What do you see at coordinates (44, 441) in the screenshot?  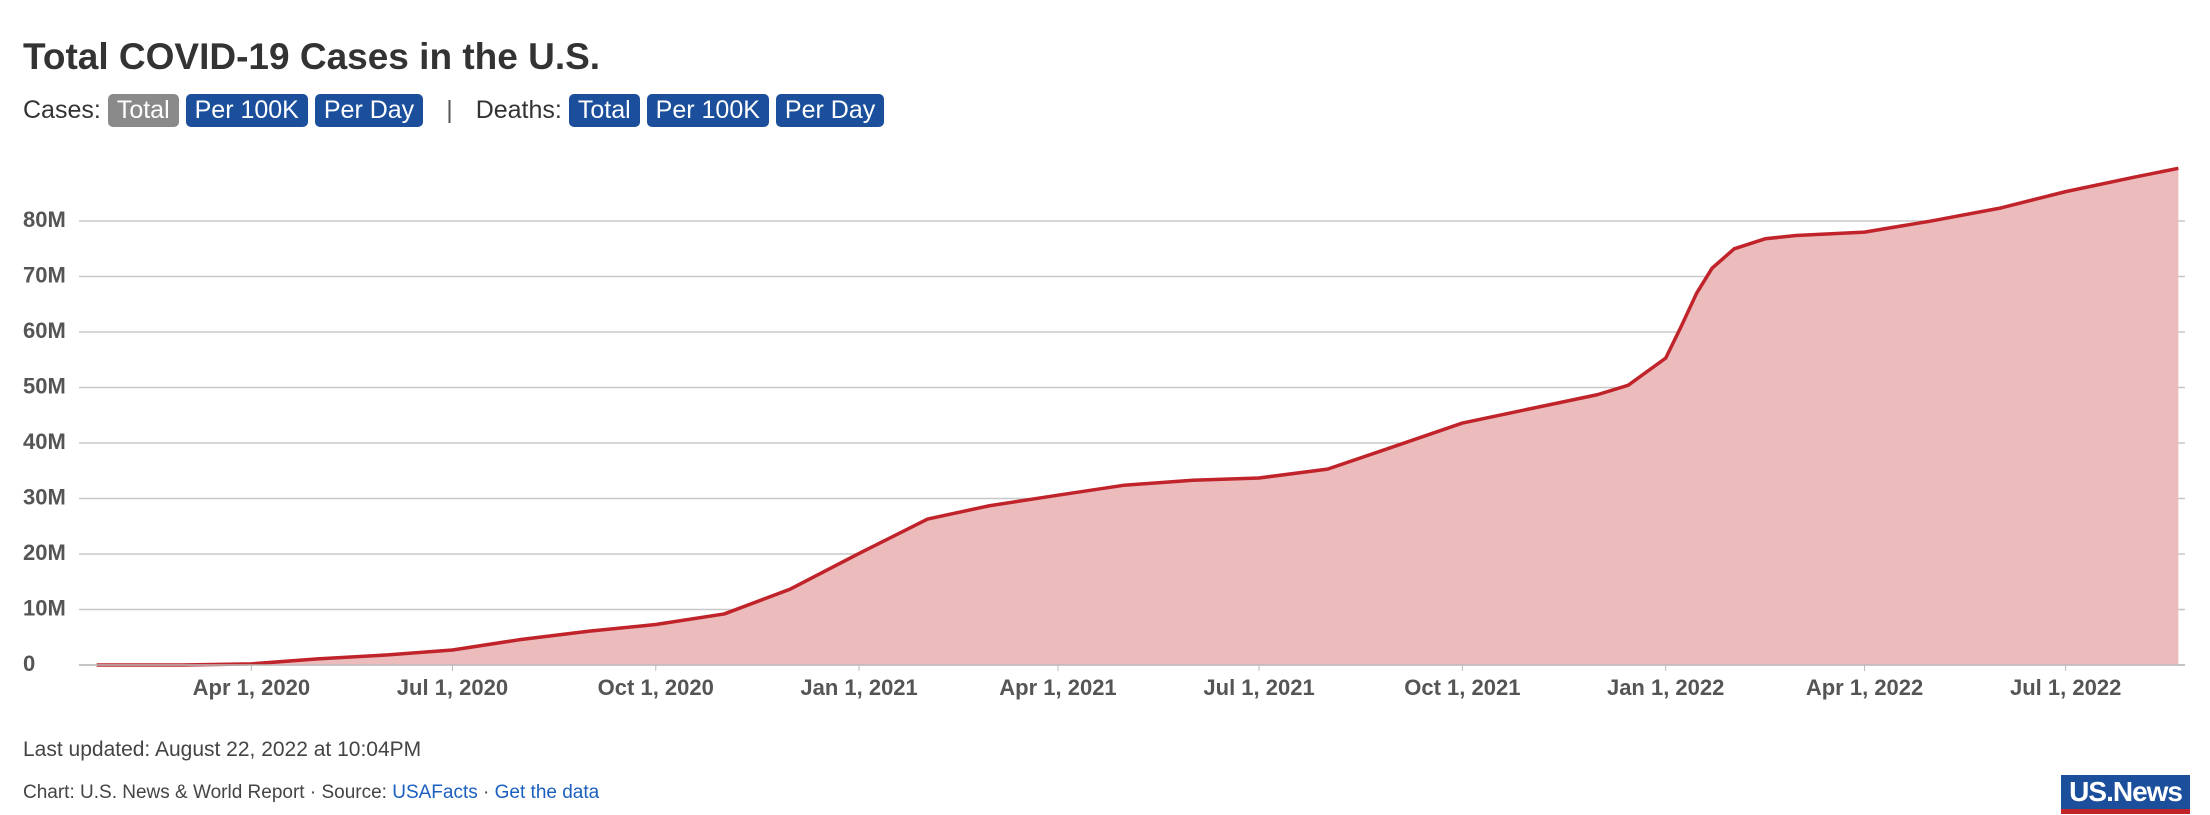 I see `y-tick-label: 40M` at bounding box center [44, 441].